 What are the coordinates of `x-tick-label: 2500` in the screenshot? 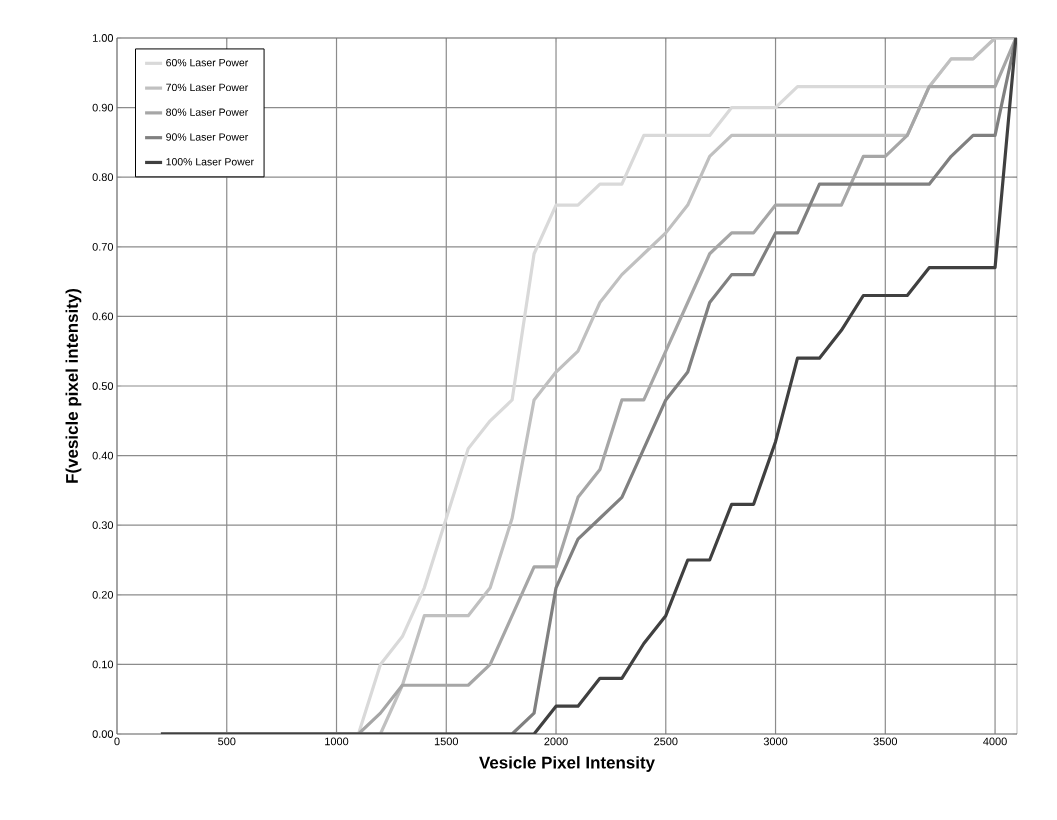 It's located at (666, 741).